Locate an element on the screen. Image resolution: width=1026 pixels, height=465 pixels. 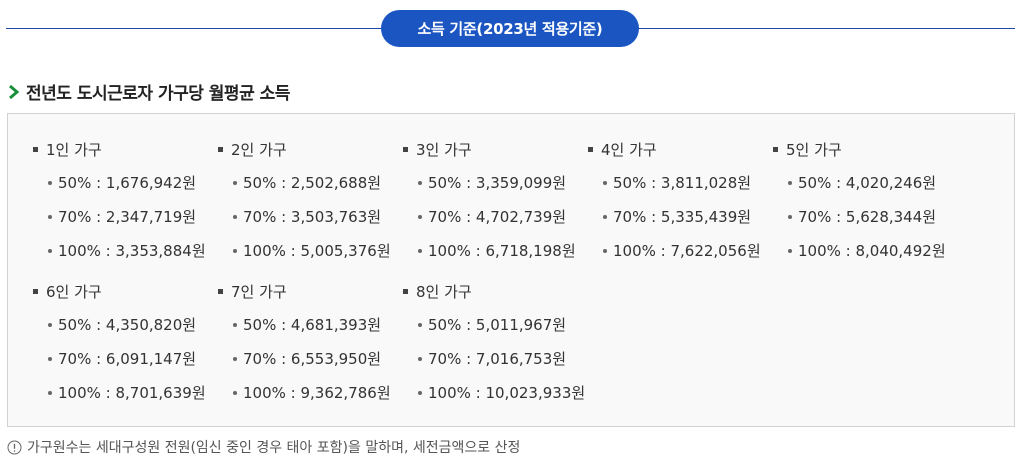
income-item: 50% : 4,681,393원 is located at coordinates (307, 324).